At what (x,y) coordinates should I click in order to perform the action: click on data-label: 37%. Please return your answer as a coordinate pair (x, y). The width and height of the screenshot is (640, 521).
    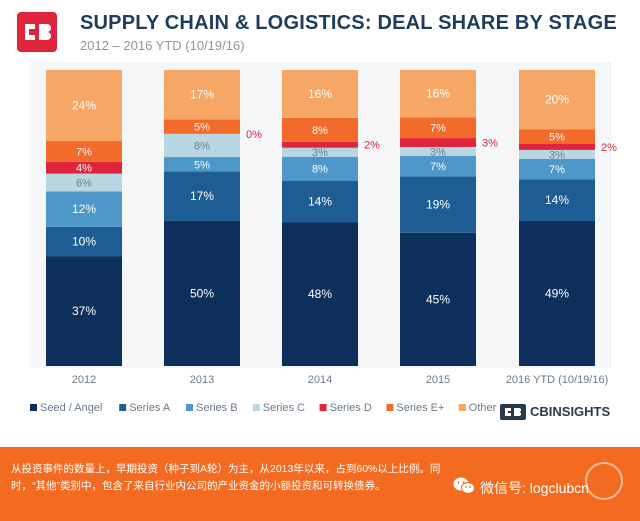
    Looking at the image, I should click on (84, 311).